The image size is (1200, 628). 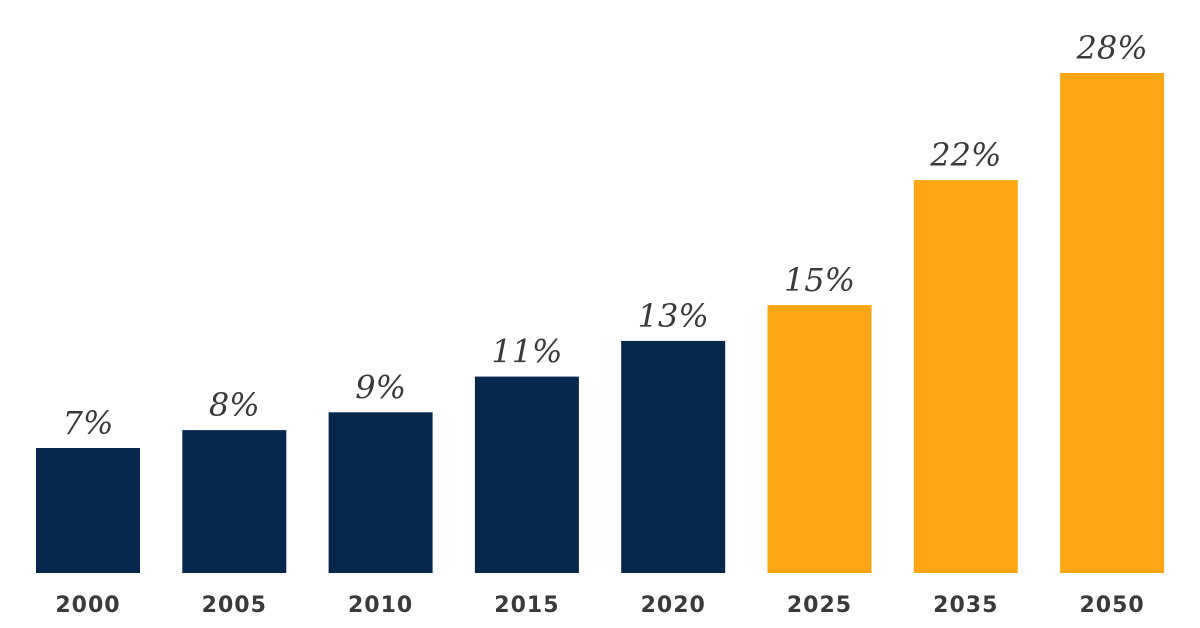 What do you see at coordinates (526, 605) in the screenshot?
I see `x-tick-label-2015: 2015` at bounding box center [526, 605].